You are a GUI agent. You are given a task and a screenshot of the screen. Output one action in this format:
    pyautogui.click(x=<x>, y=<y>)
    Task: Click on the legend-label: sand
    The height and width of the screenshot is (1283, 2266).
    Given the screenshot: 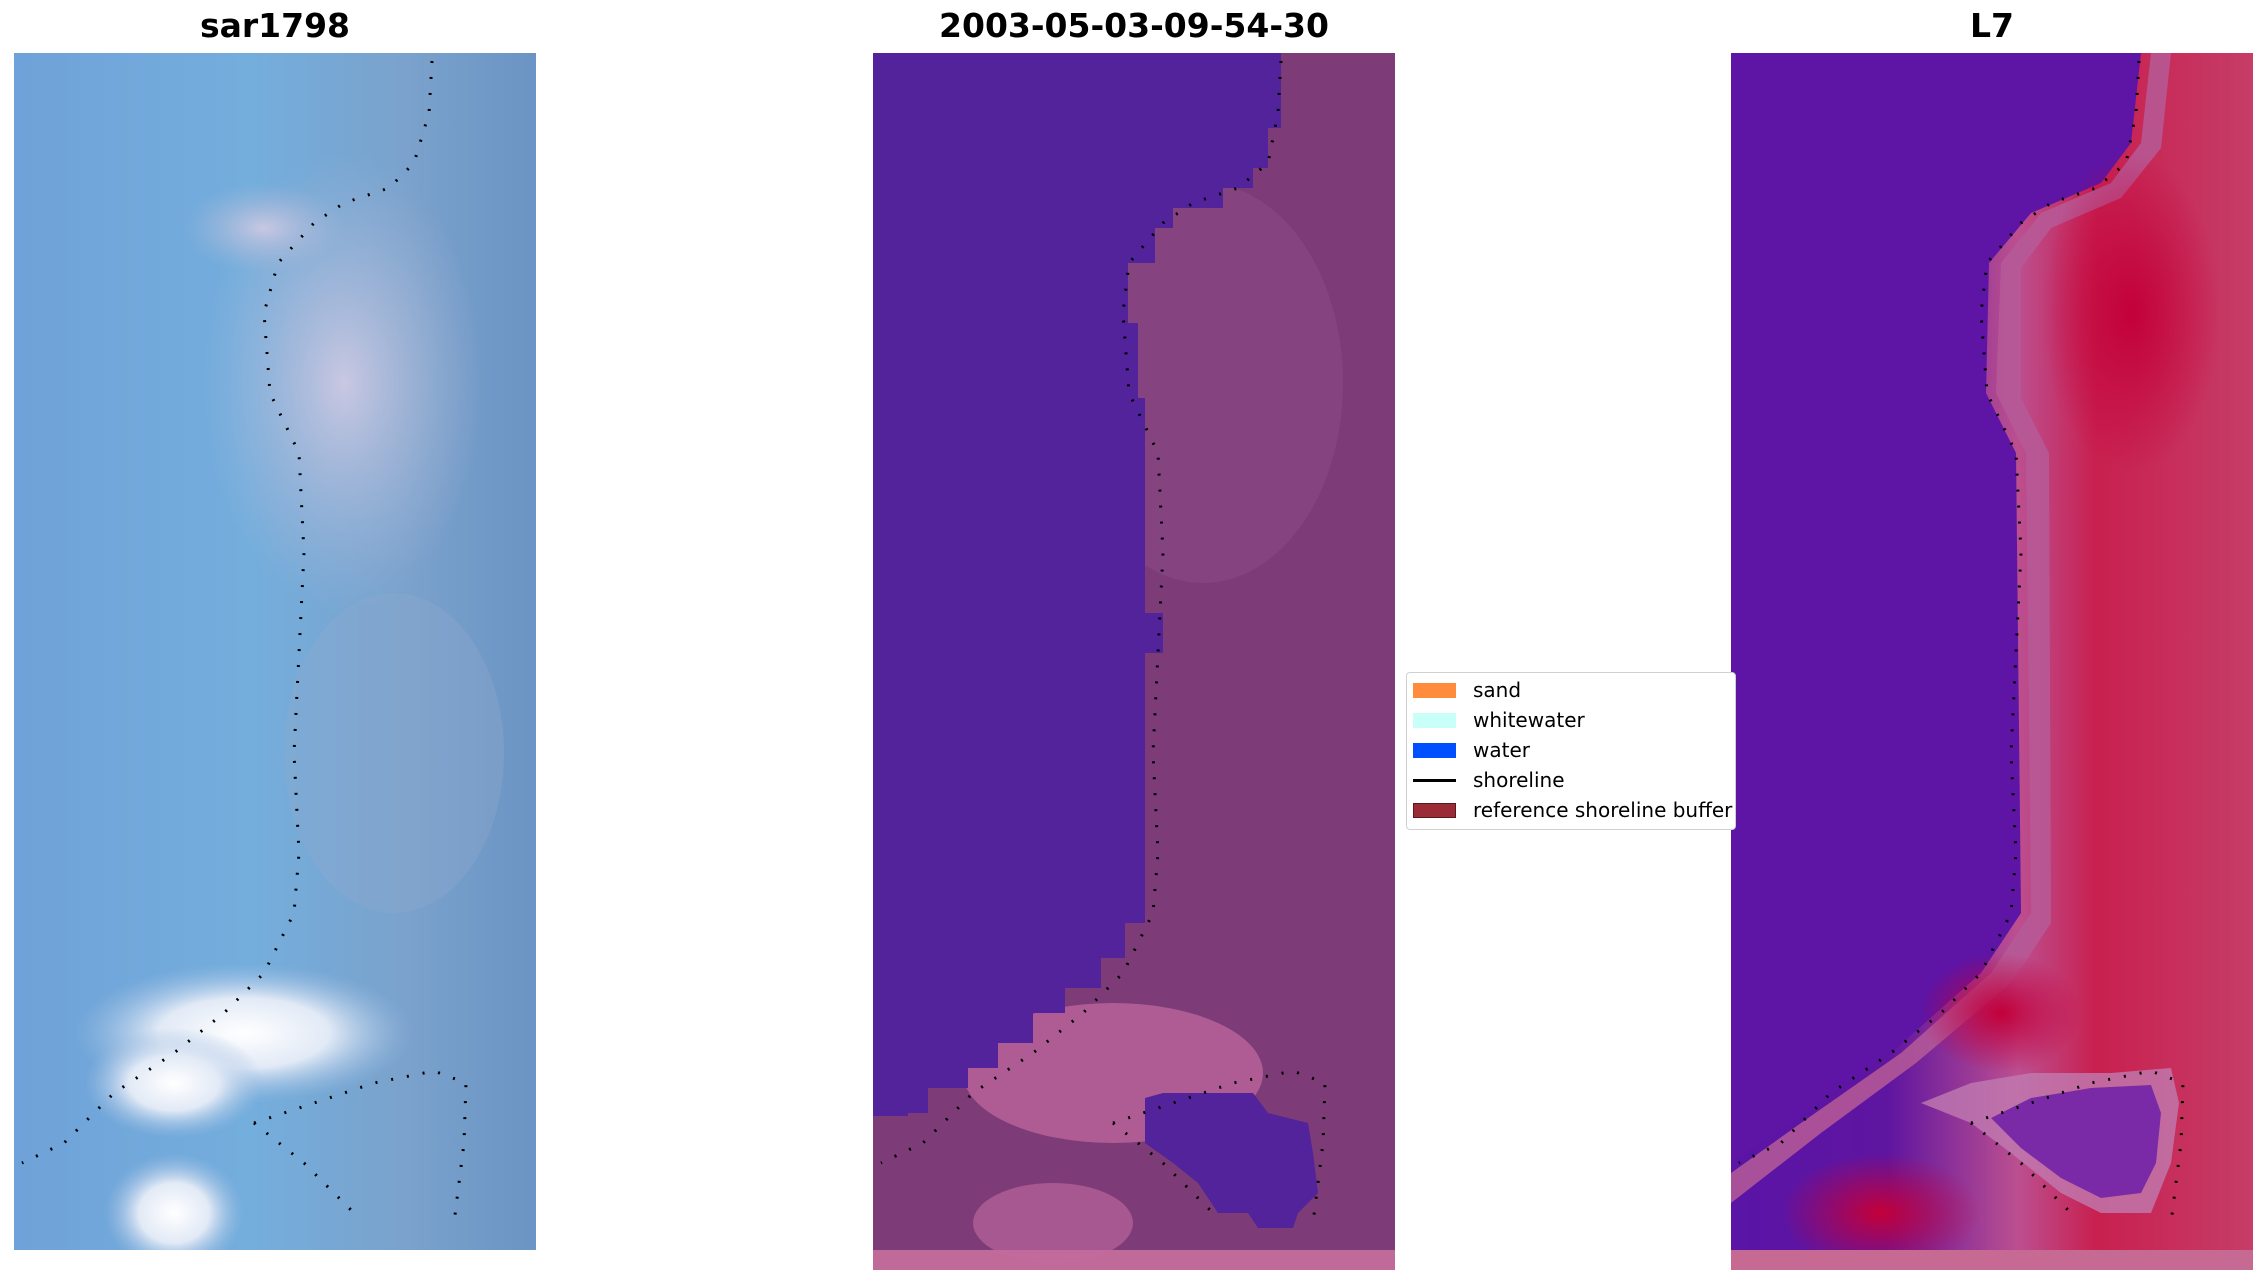 What is the action you would take?
    pyautogui.click(x=1497, y=690)
    